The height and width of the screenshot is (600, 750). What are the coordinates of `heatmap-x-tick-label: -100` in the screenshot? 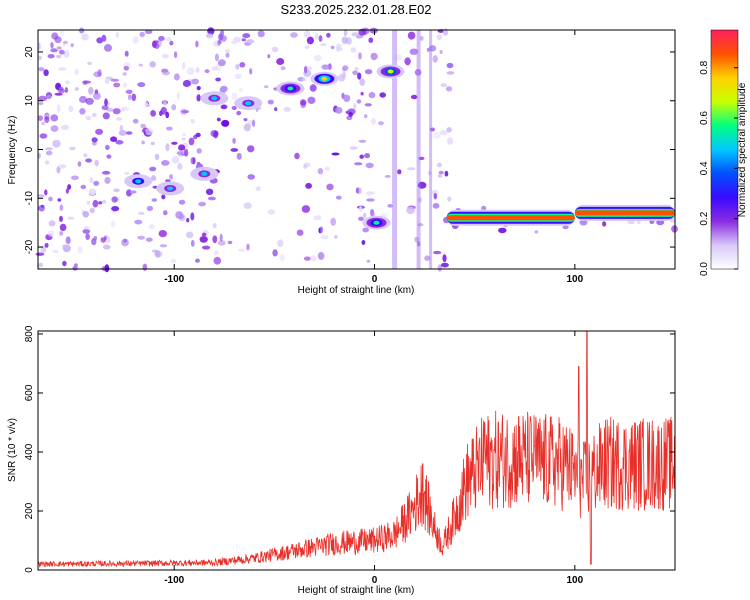 It's located at (174, 279).